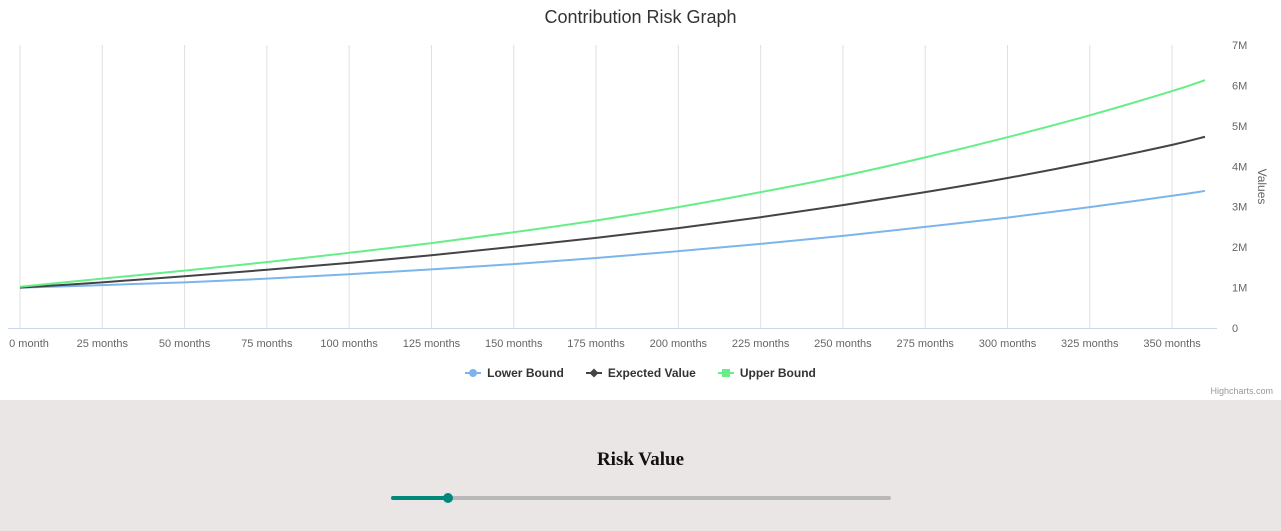 This screenshot has width=1281, height=531. What do you see at coordinates (640, 459) in the screenshot?
I see `risk-value-title: Risk Value` at bounding box center [640, 459].